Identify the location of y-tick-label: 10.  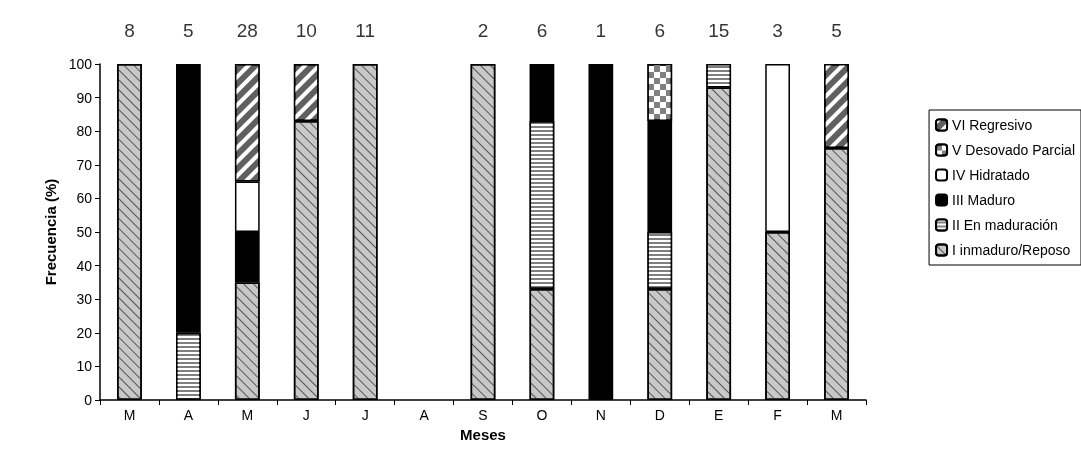
(84, 366).